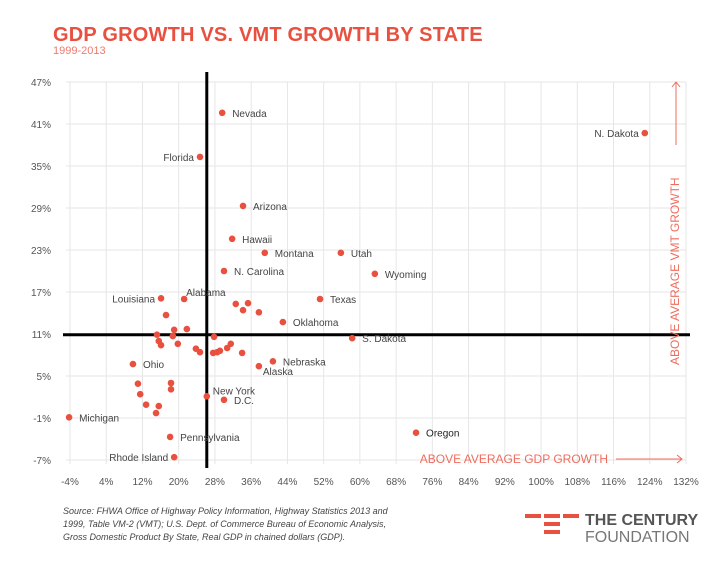 Image resolution: width=716 pixels, height=569 pixels. I want to click on point-label: Florida, so click(178, 158).